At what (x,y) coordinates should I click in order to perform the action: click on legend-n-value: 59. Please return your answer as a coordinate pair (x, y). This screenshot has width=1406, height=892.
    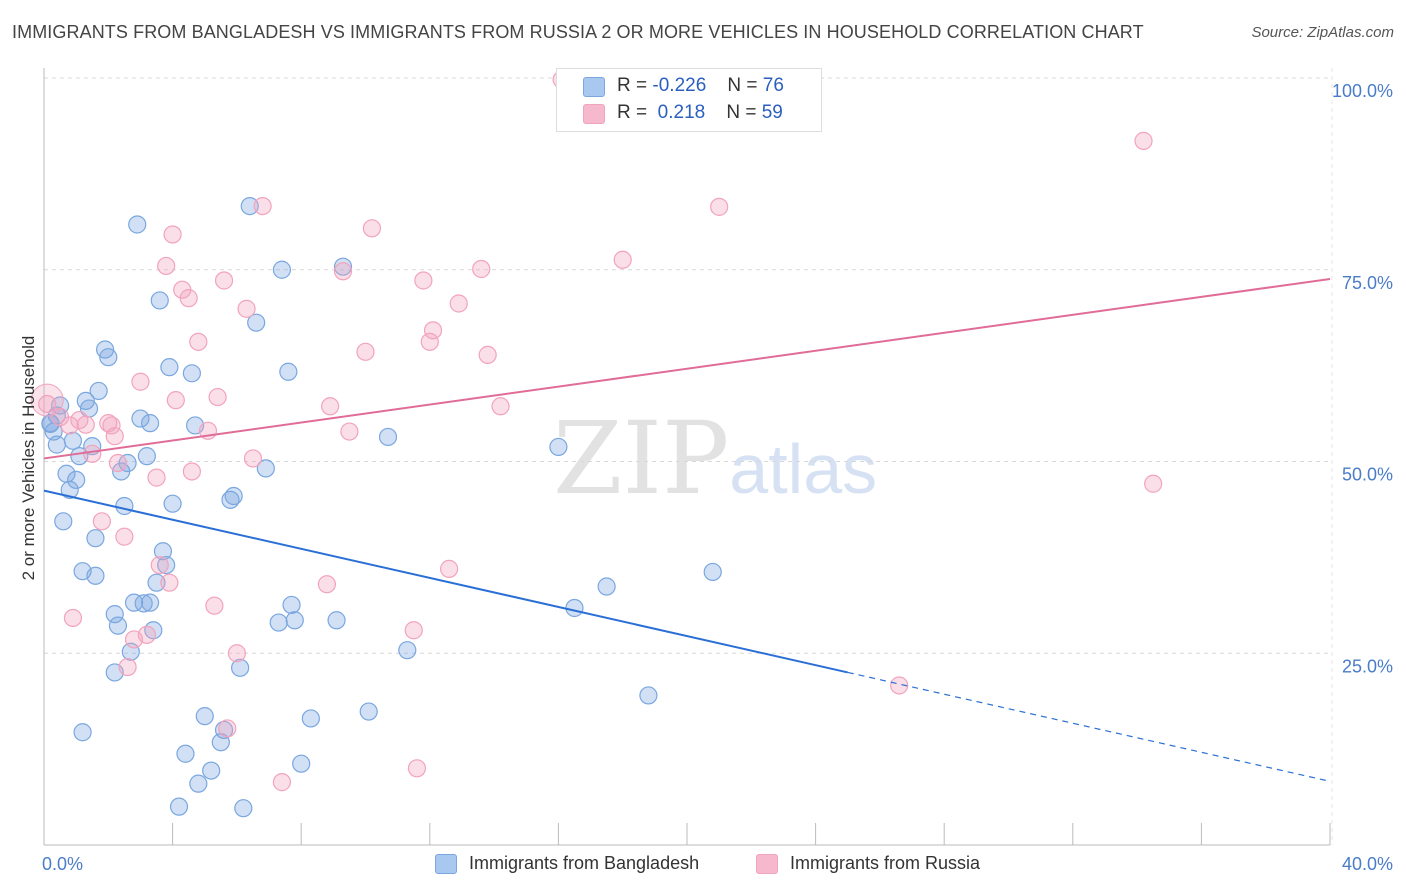
    Looking at the image, I should click on (772, 112).